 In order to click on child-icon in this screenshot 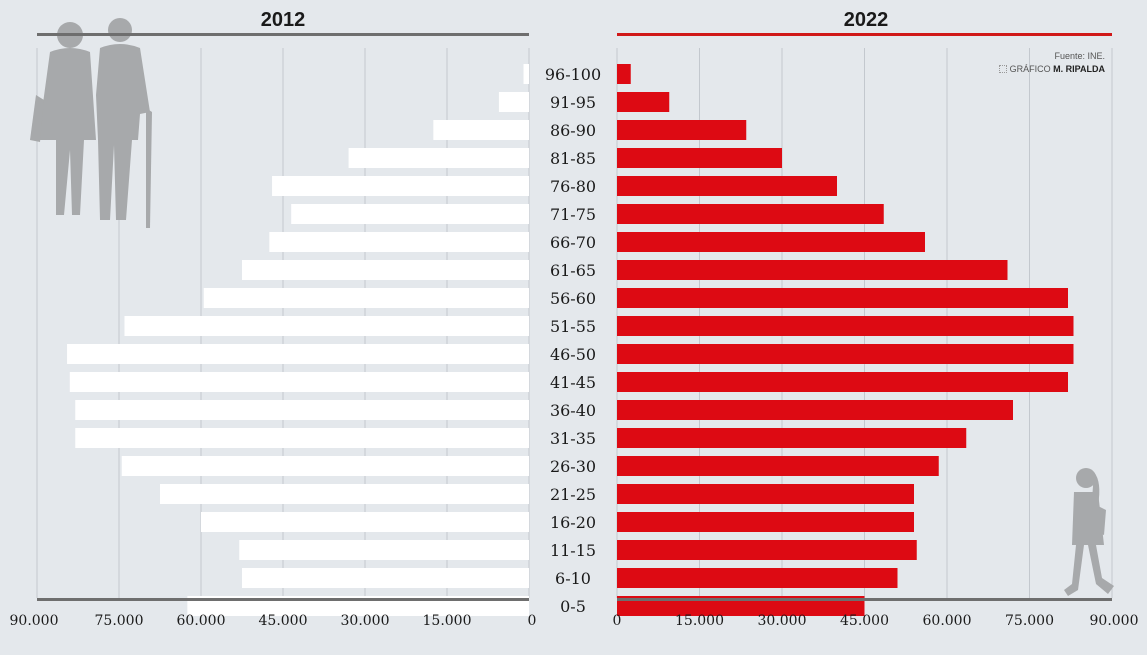, I will do `click(1089, 532)`.